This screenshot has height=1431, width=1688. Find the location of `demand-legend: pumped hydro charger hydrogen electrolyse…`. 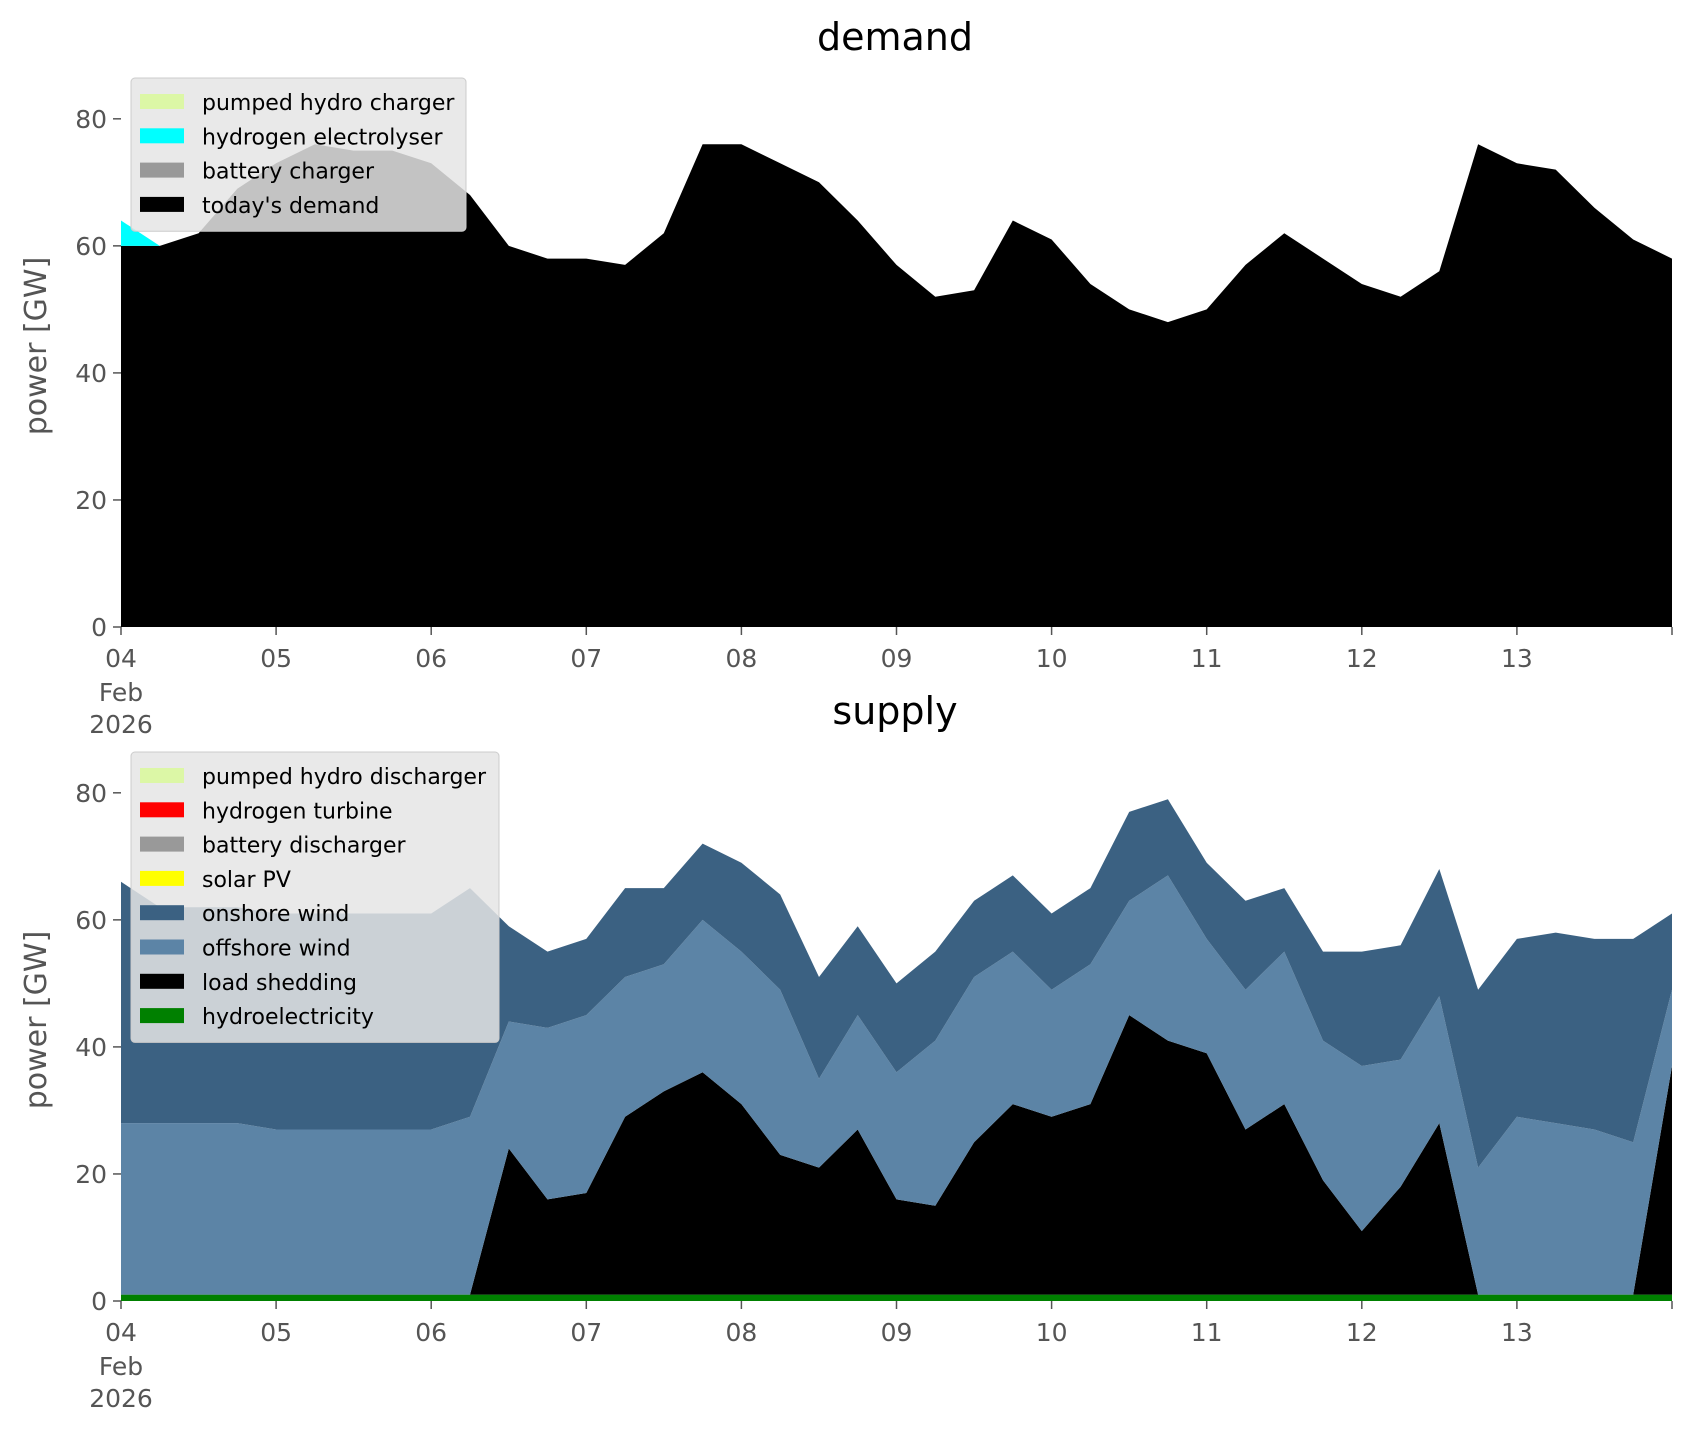

demand-legend: pumped hydro charger hydrogen electrolyse… is located at coordinates (298, 154).